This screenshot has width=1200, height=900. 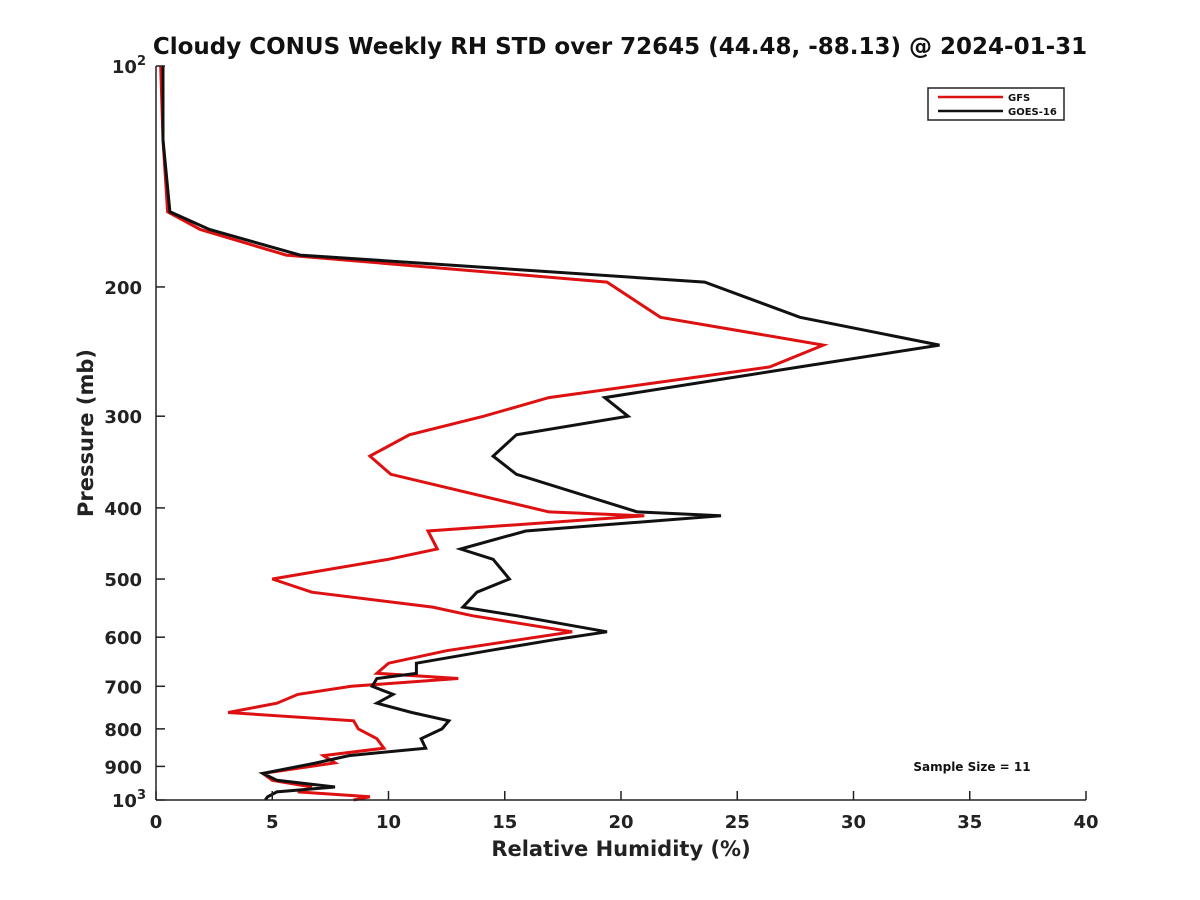 What do you see at coordinates (123, 580) in the screenshot?
I see `y-tick-label: 500` at bounding box center [123, 580].